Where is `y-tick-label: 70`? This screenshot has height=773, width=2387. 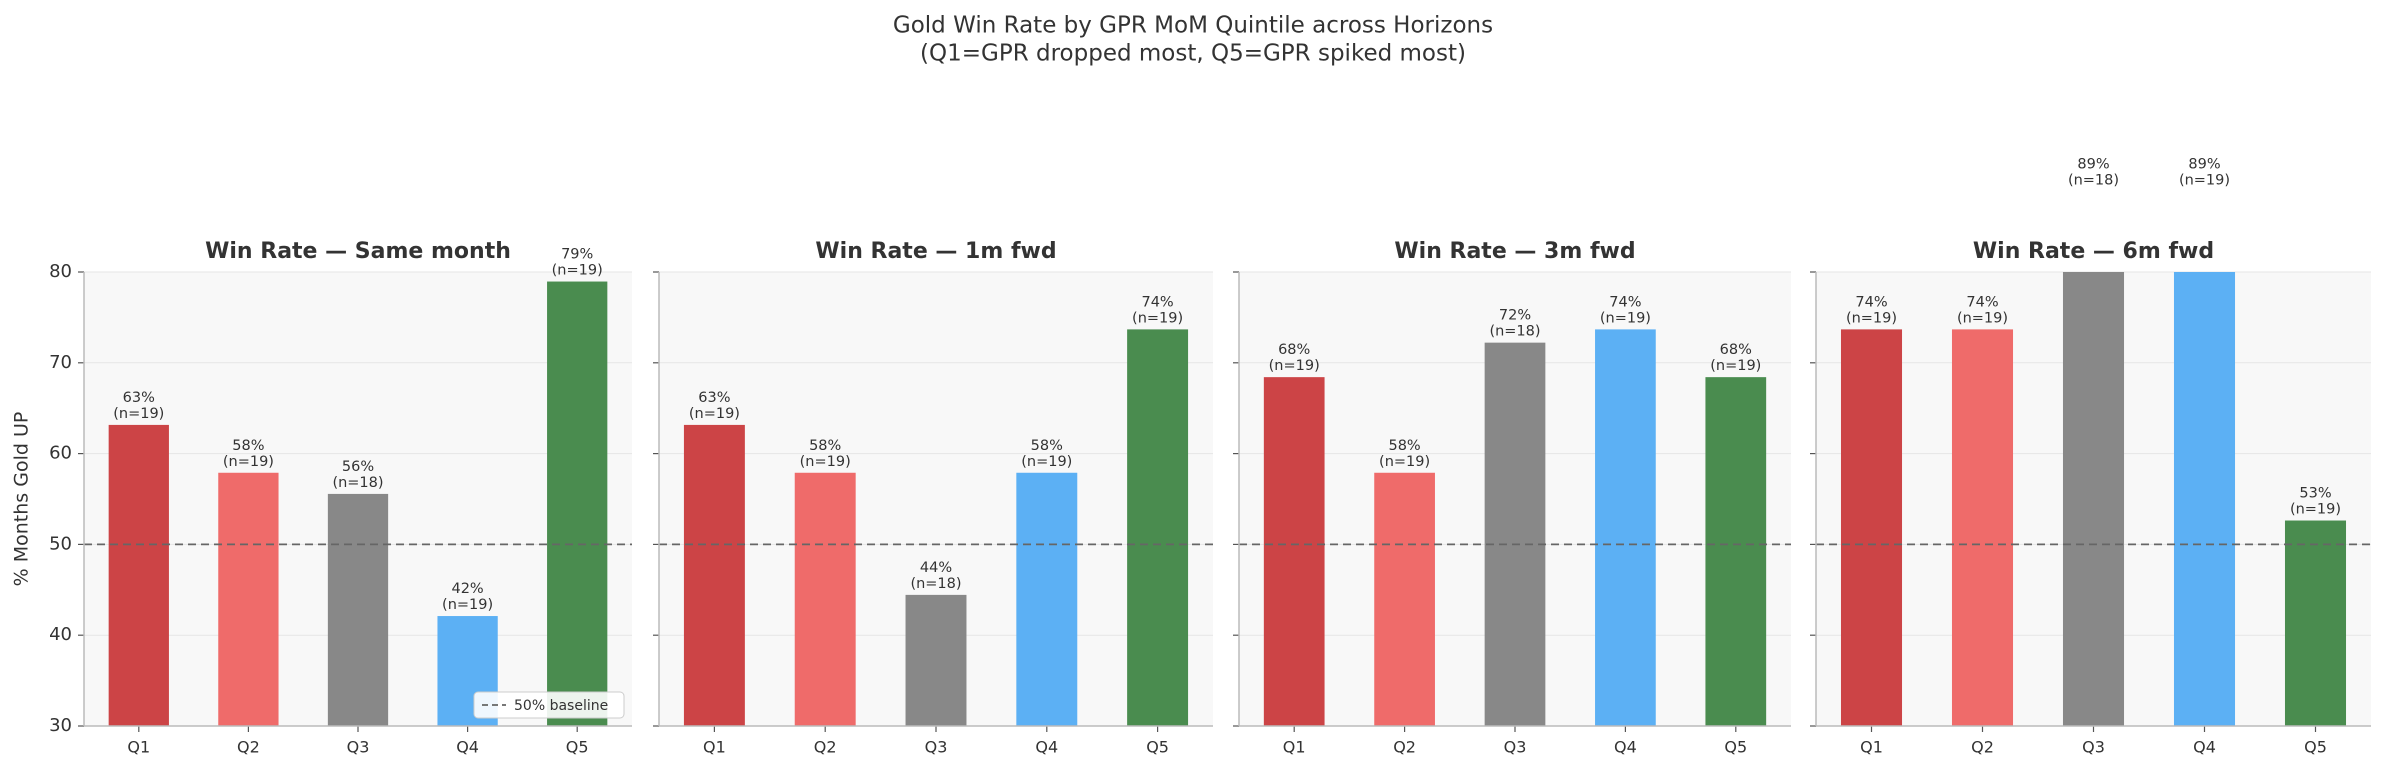 y-tick-label: 70 is located at coordinates (60, 362).